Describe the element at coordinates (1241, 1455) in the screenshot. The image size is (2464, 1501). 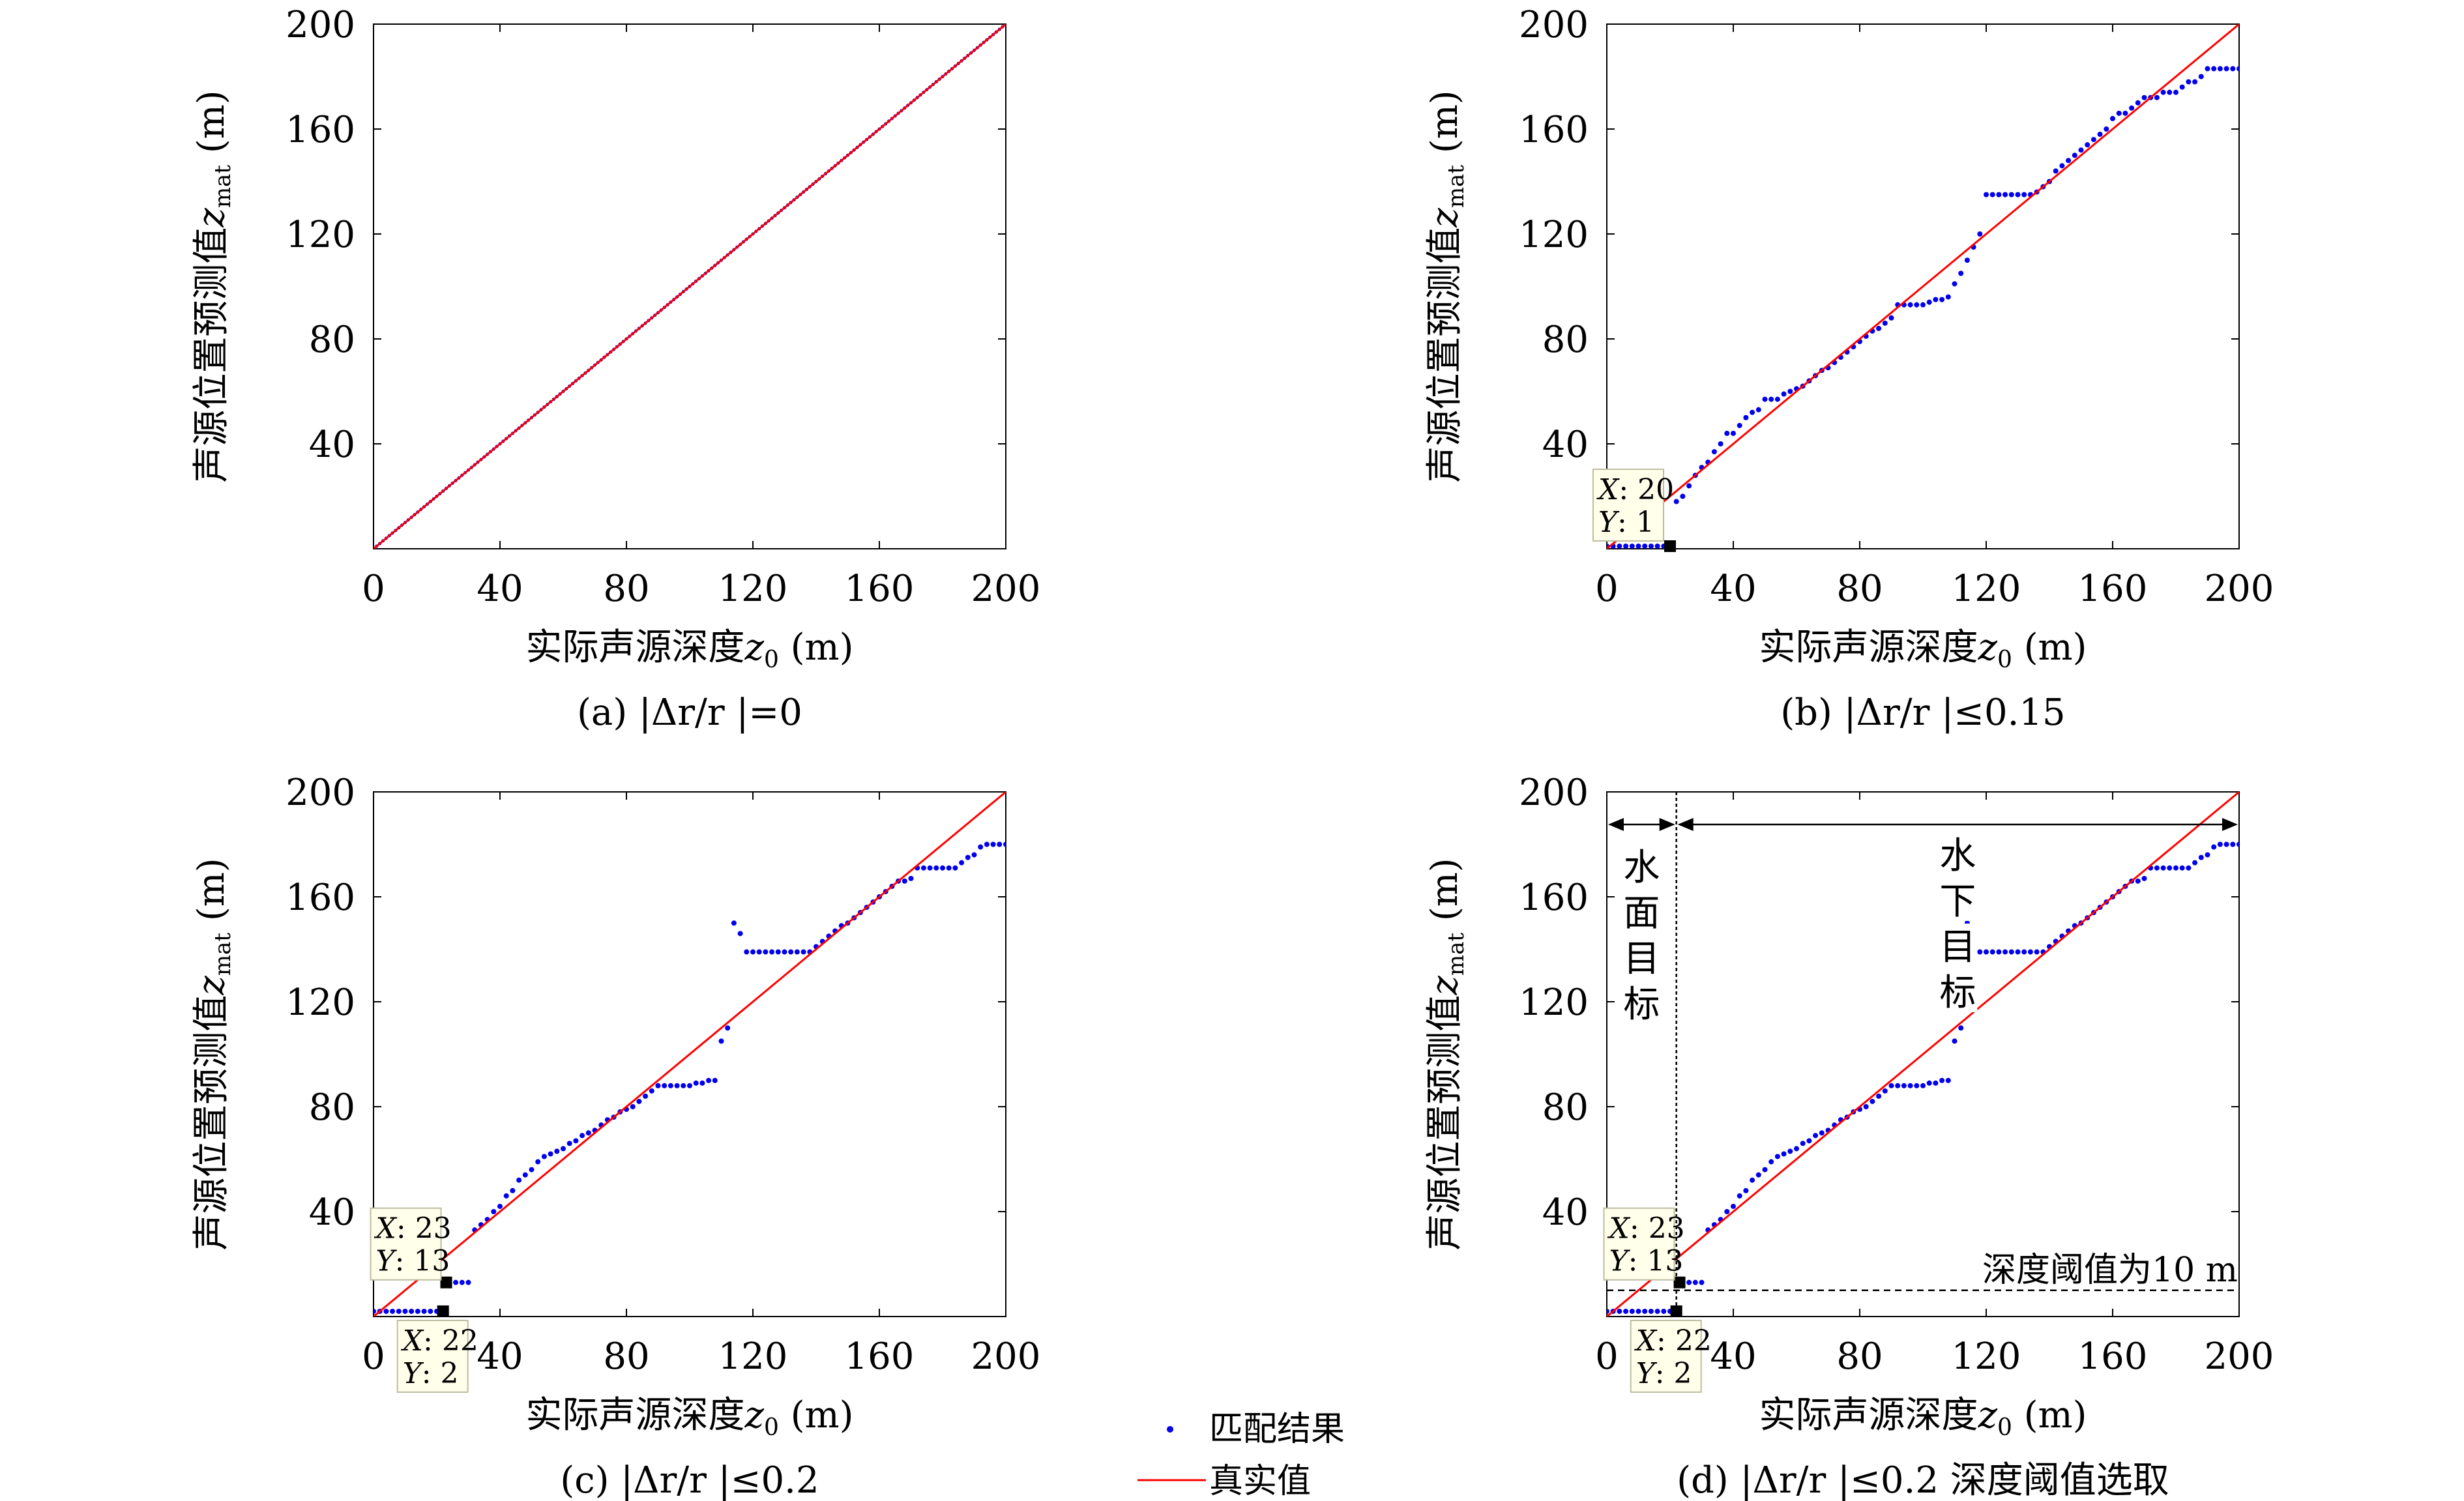
I see `legend: 匹配结果 真实值` at that location.